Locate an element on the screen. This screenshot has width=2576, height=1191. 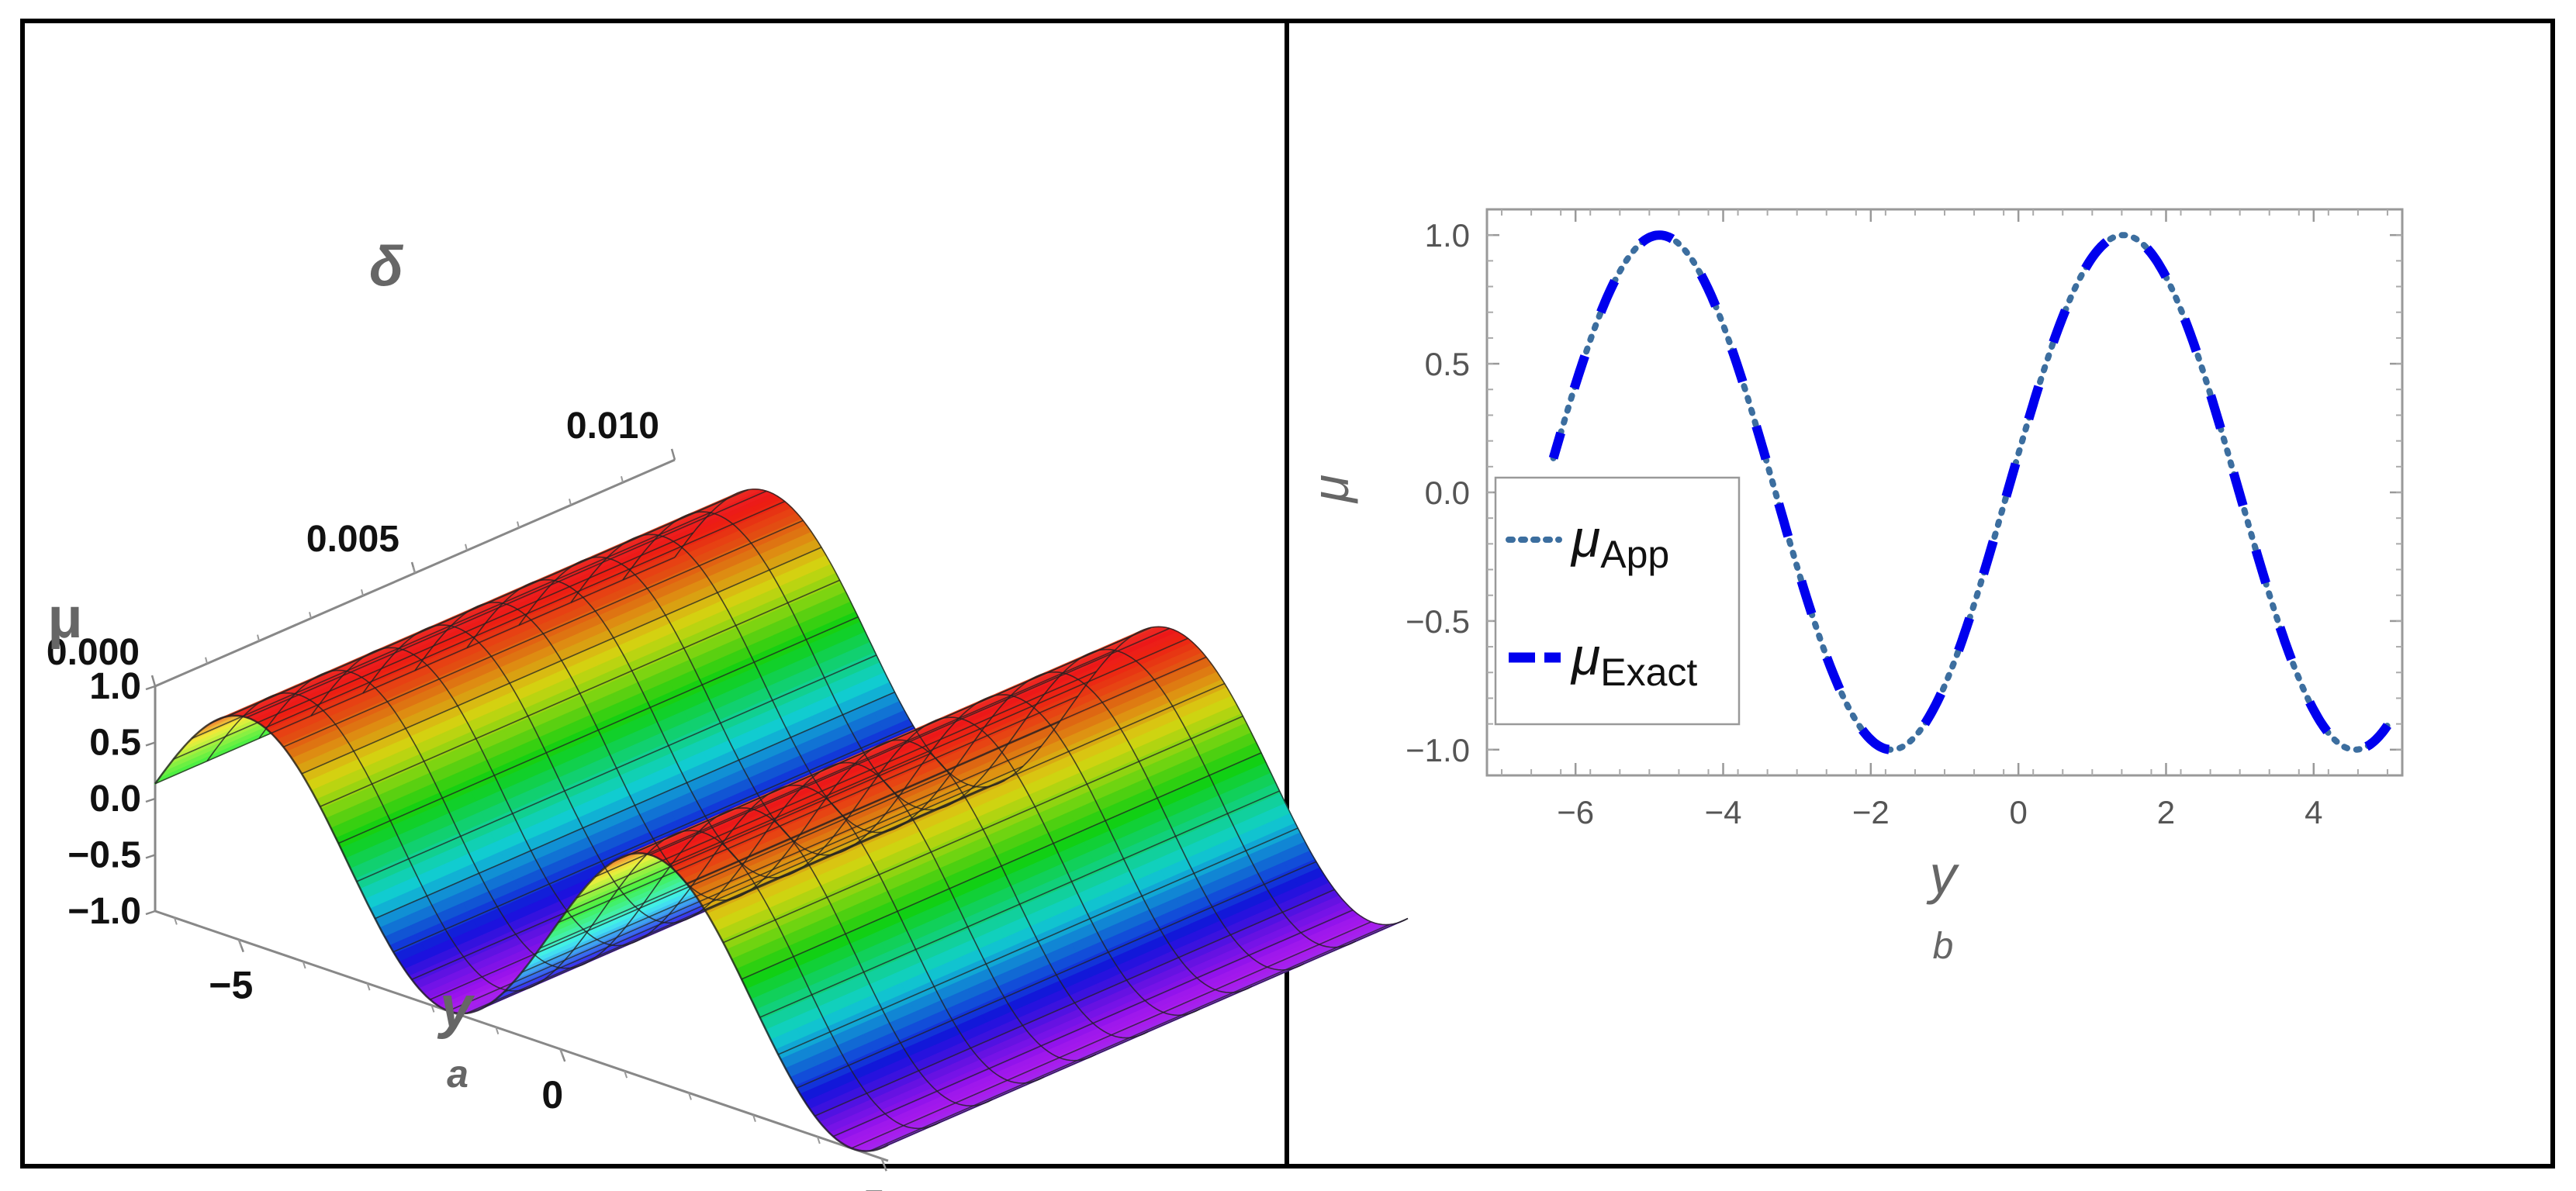
panel-label-a: a is located at coordinates (458, 1074).